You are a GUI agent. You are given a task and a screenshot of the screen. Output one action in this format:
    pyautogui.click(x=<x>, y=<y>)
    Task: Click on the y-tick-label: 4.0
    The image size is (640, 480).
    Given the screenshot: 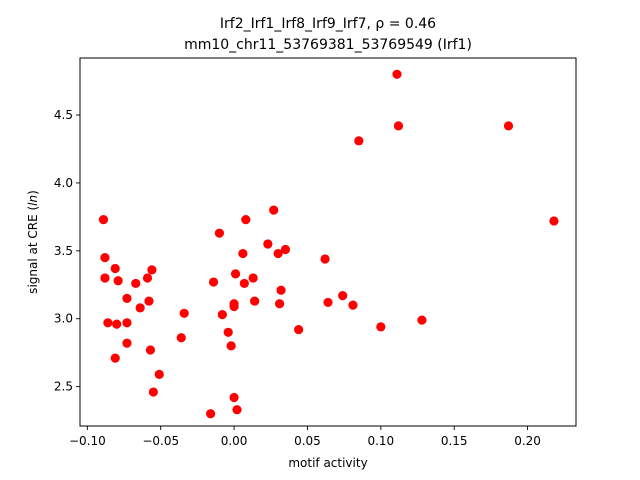 What is the action you would take?
    pyautogui.click(x=63, y=183)
    